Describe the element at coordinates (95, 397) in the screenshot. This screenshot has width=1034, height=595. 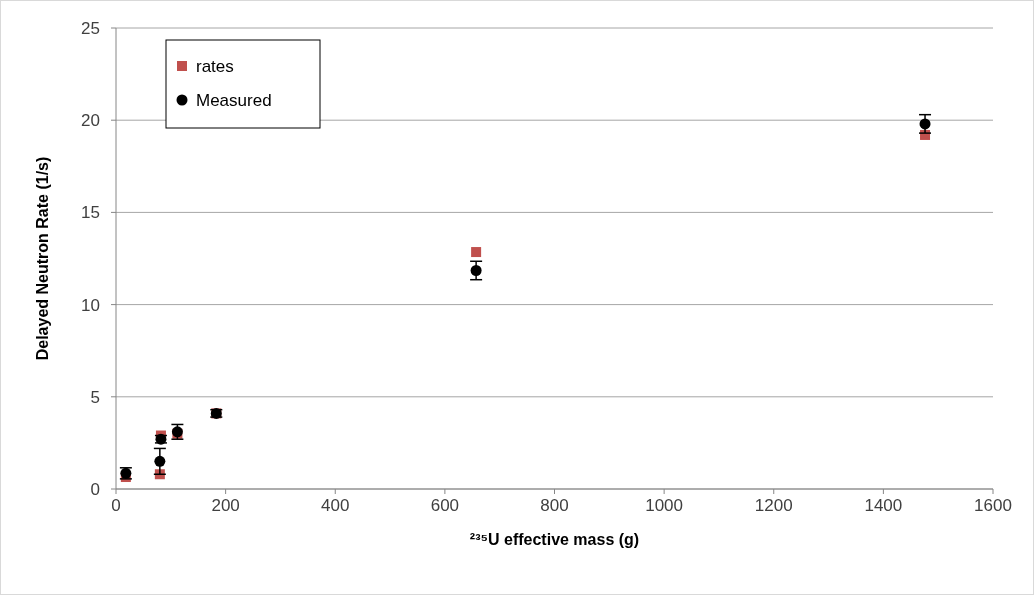
I see `y-tick-label: 5` at that location.